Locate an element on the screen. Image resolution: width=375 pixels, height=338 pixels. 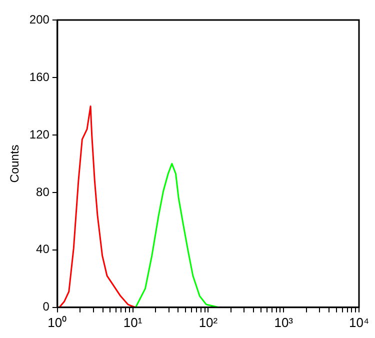
y-tick-label: 40 is located at coordinates (43, 249).